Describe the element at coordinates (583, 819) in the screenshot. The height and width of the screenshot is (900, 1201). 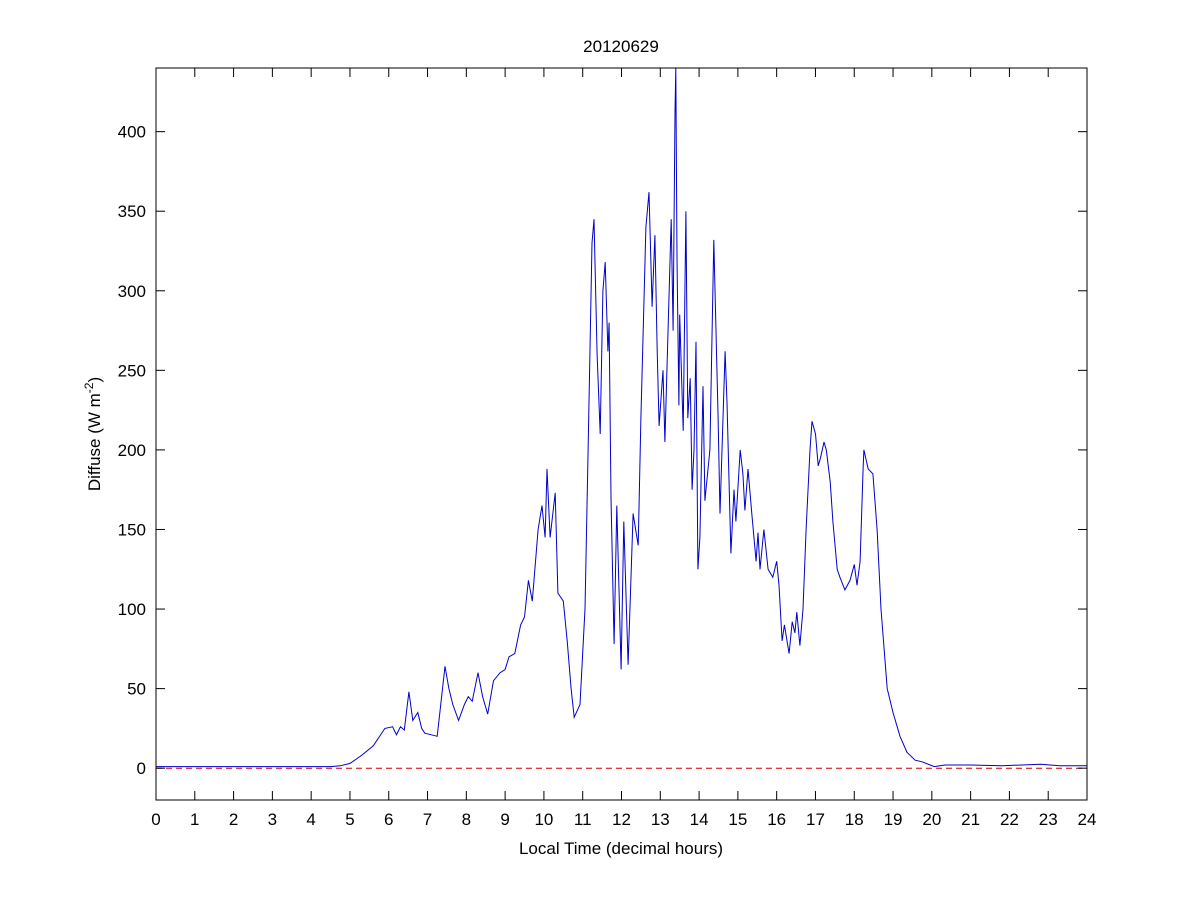
I see `x-tick-label: 11` at that location.